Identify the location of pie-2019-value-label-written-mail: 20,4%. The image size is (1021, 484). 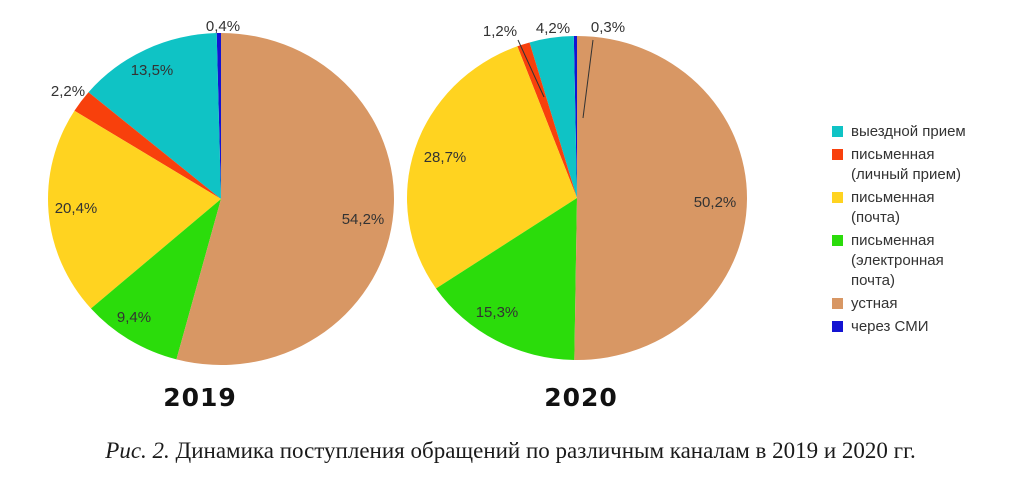
(76, 208).